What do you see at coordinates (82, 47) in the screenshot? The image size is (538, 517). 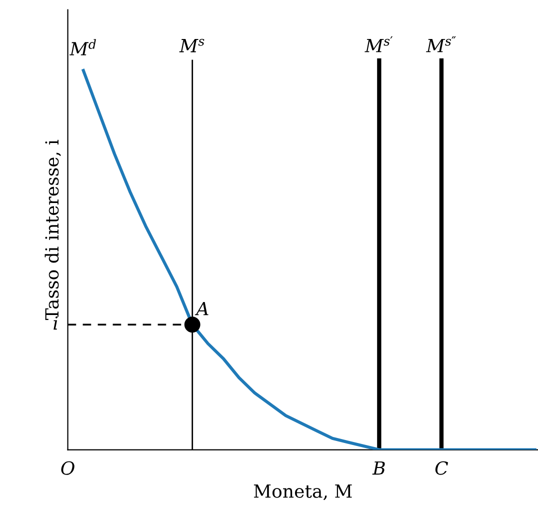 I see `series-label: M$^{d}$` at bounding box center [82, 47].